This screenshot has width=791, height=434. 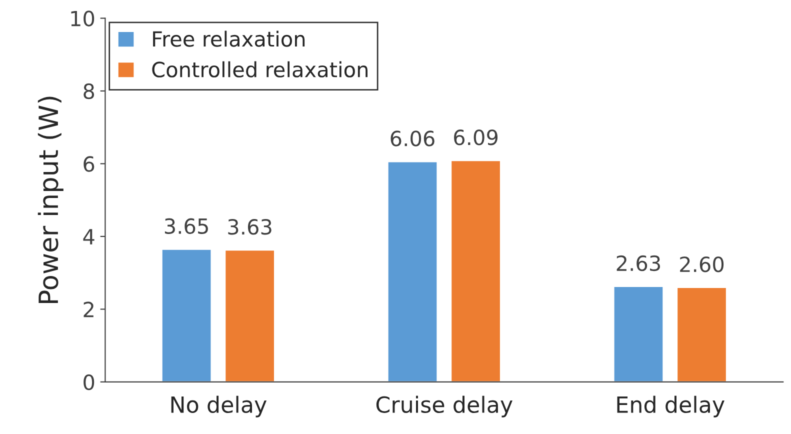 What do you see at coordinates (229, 38) in the screenshot?
I see `legend-label: Free relaxation` at bounding box center [229, 38].